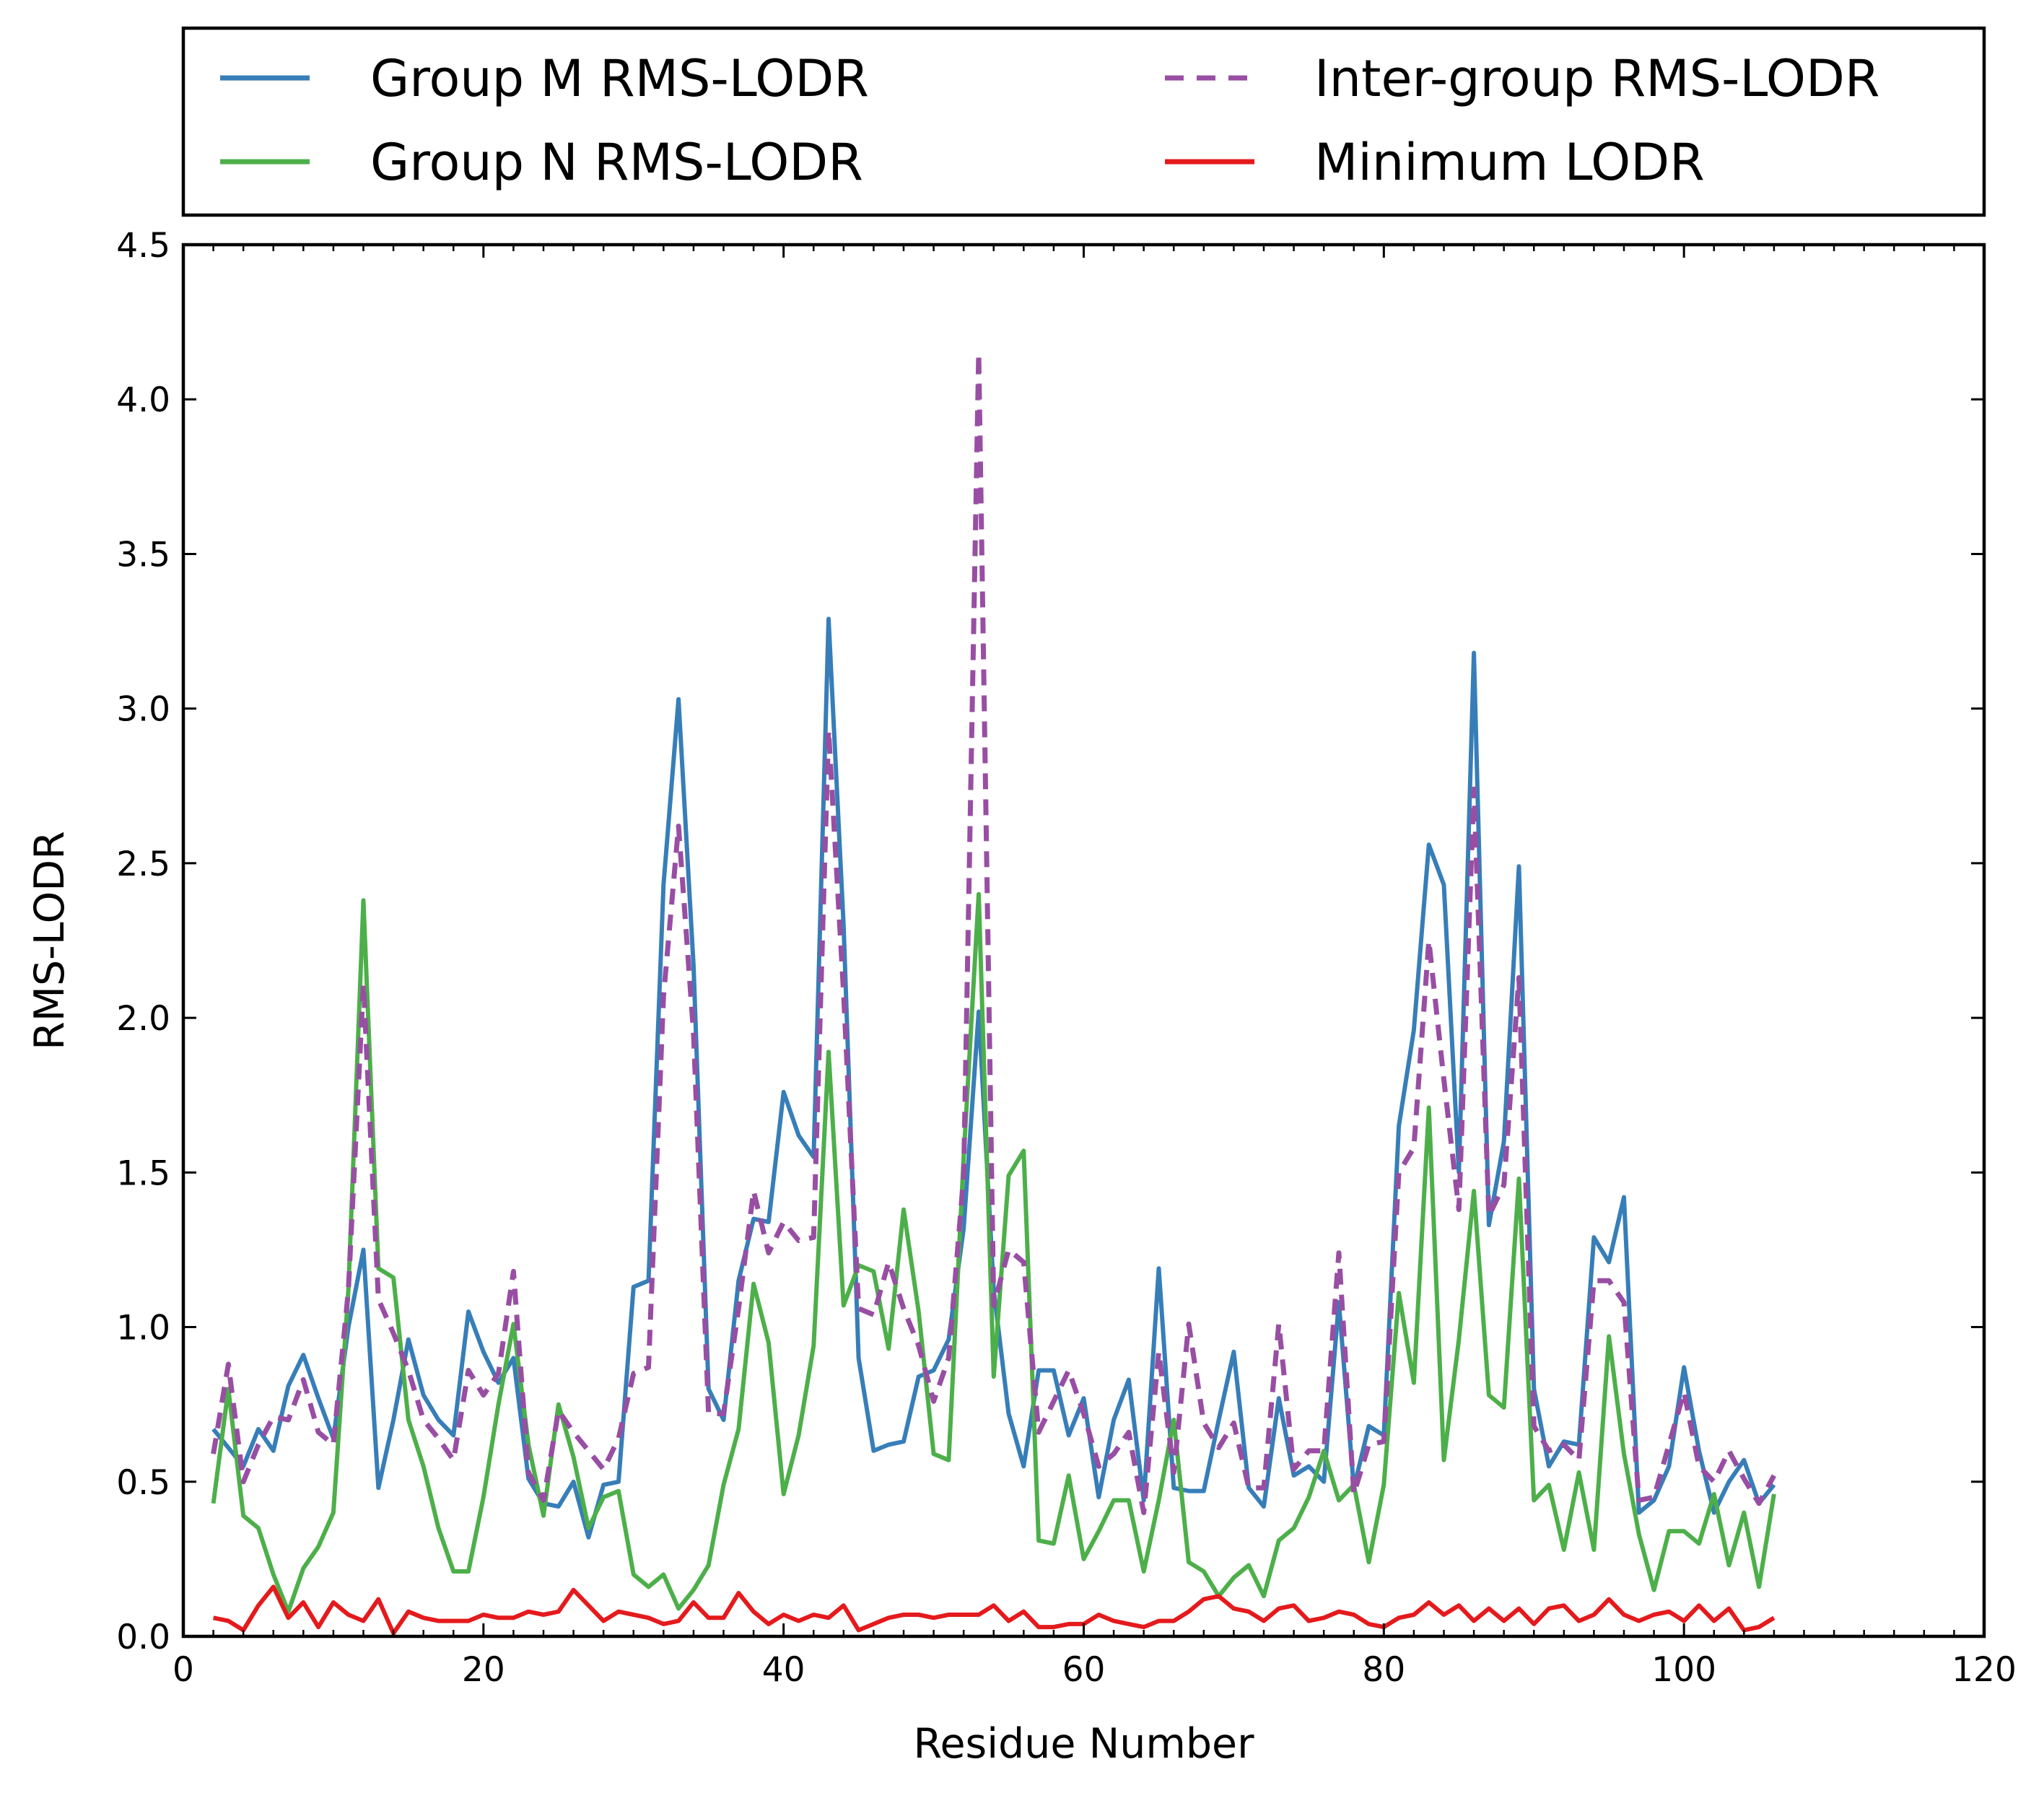 The width and height of the screenshot is (2044, 1793). I want to click on legend-label: Group M RMS-LODR, so click(619, 78).